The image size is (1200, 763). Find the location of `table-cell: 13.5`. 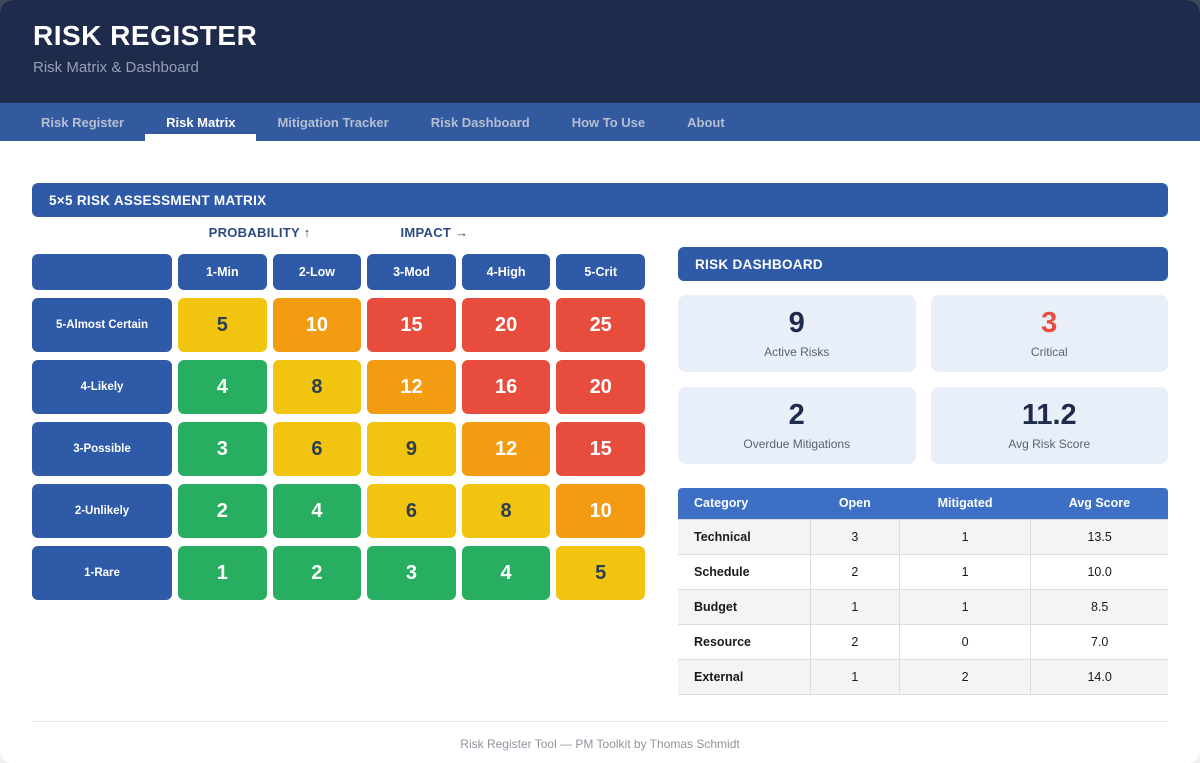

table-cell: 13.5 is located at coordinates (1099, 536).